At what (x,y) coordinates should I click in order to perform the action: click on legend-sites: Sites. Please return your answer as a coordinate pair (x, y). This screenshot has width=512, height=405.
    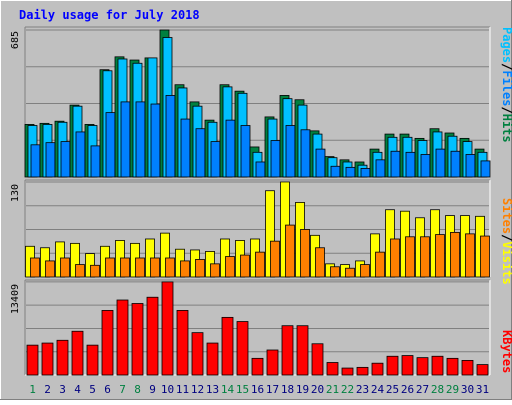
    Looking at the image, I should click on (506, 216).